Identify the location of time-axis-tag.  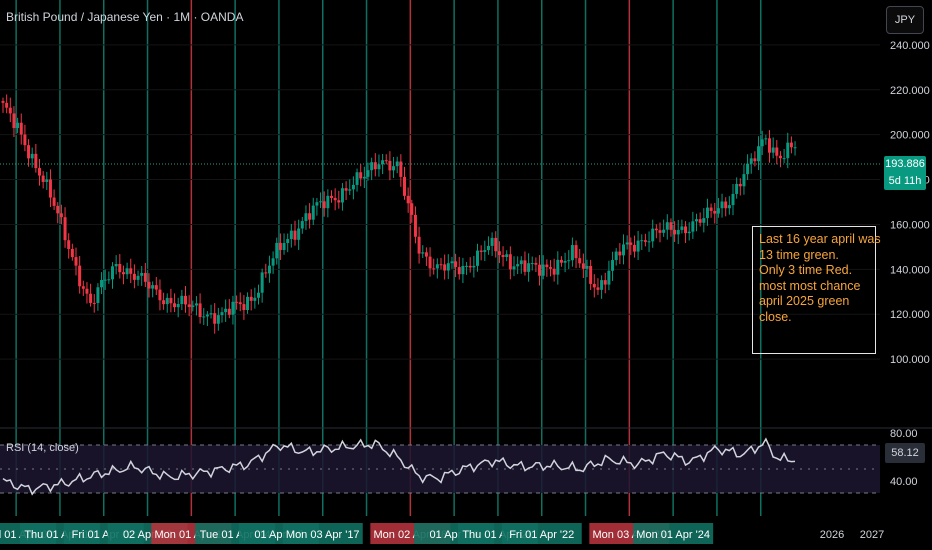
(541, 533).